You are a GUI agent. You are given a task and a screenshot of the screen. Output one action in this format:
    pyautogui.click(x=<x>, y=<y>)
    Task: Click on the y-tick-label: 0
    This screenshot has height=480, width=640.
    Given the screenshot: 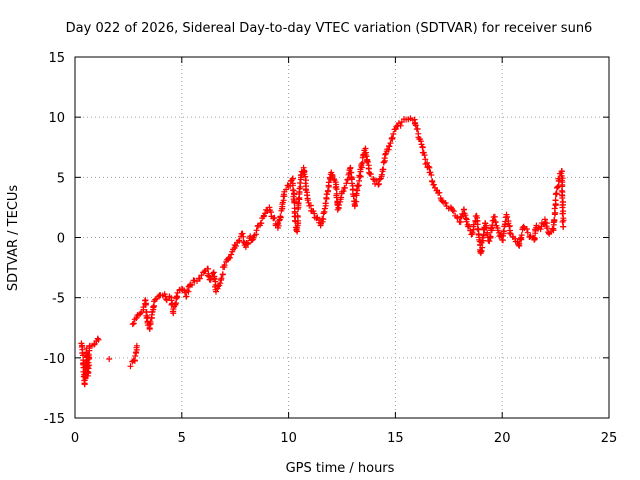 What is the action you would take?
    pyautogui.click(x=61, y=239)
    